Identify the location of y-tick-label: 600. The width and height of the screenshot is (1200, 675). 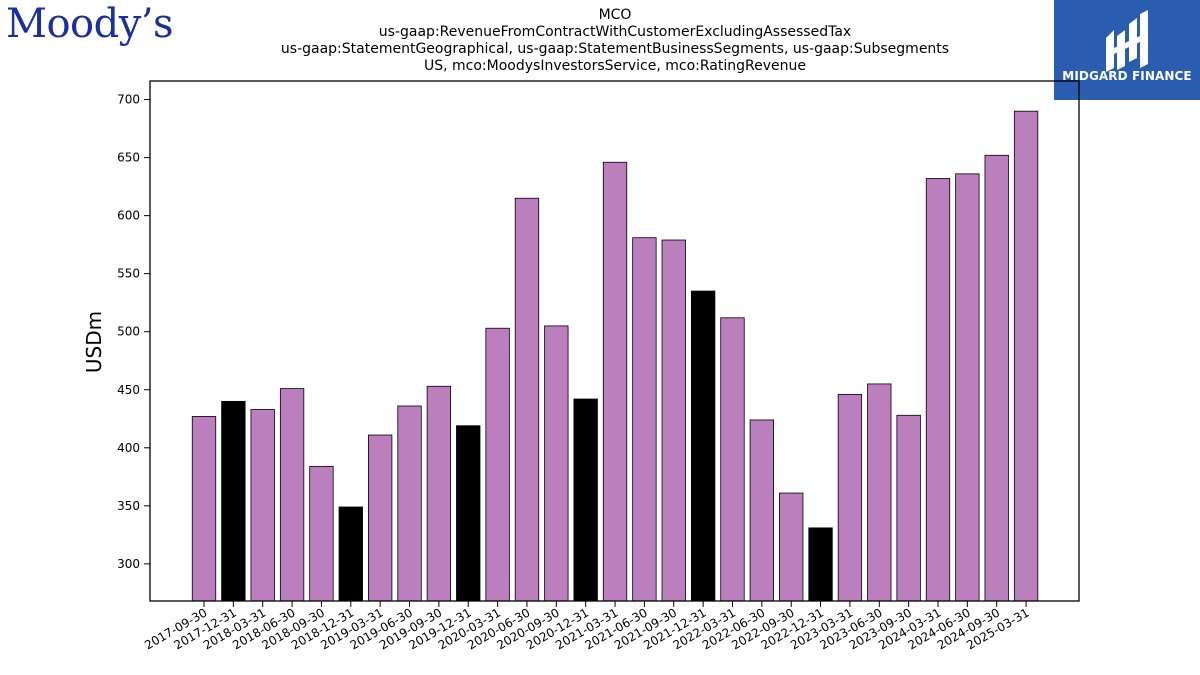
(128, 216).